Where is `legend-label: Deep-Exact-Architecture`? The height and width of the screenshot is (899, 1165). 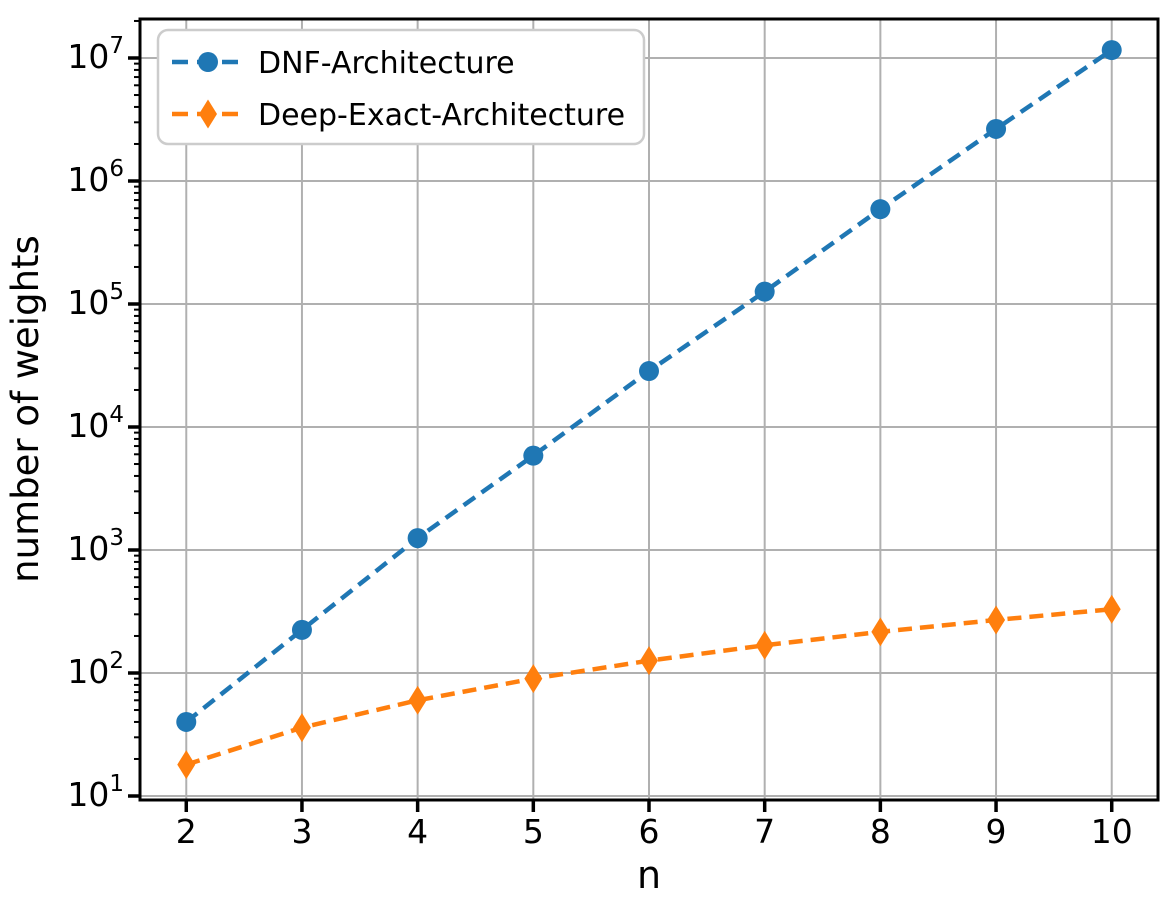
legend-label: Deep-Exact-Architecture is located at coordinates (441, 115).